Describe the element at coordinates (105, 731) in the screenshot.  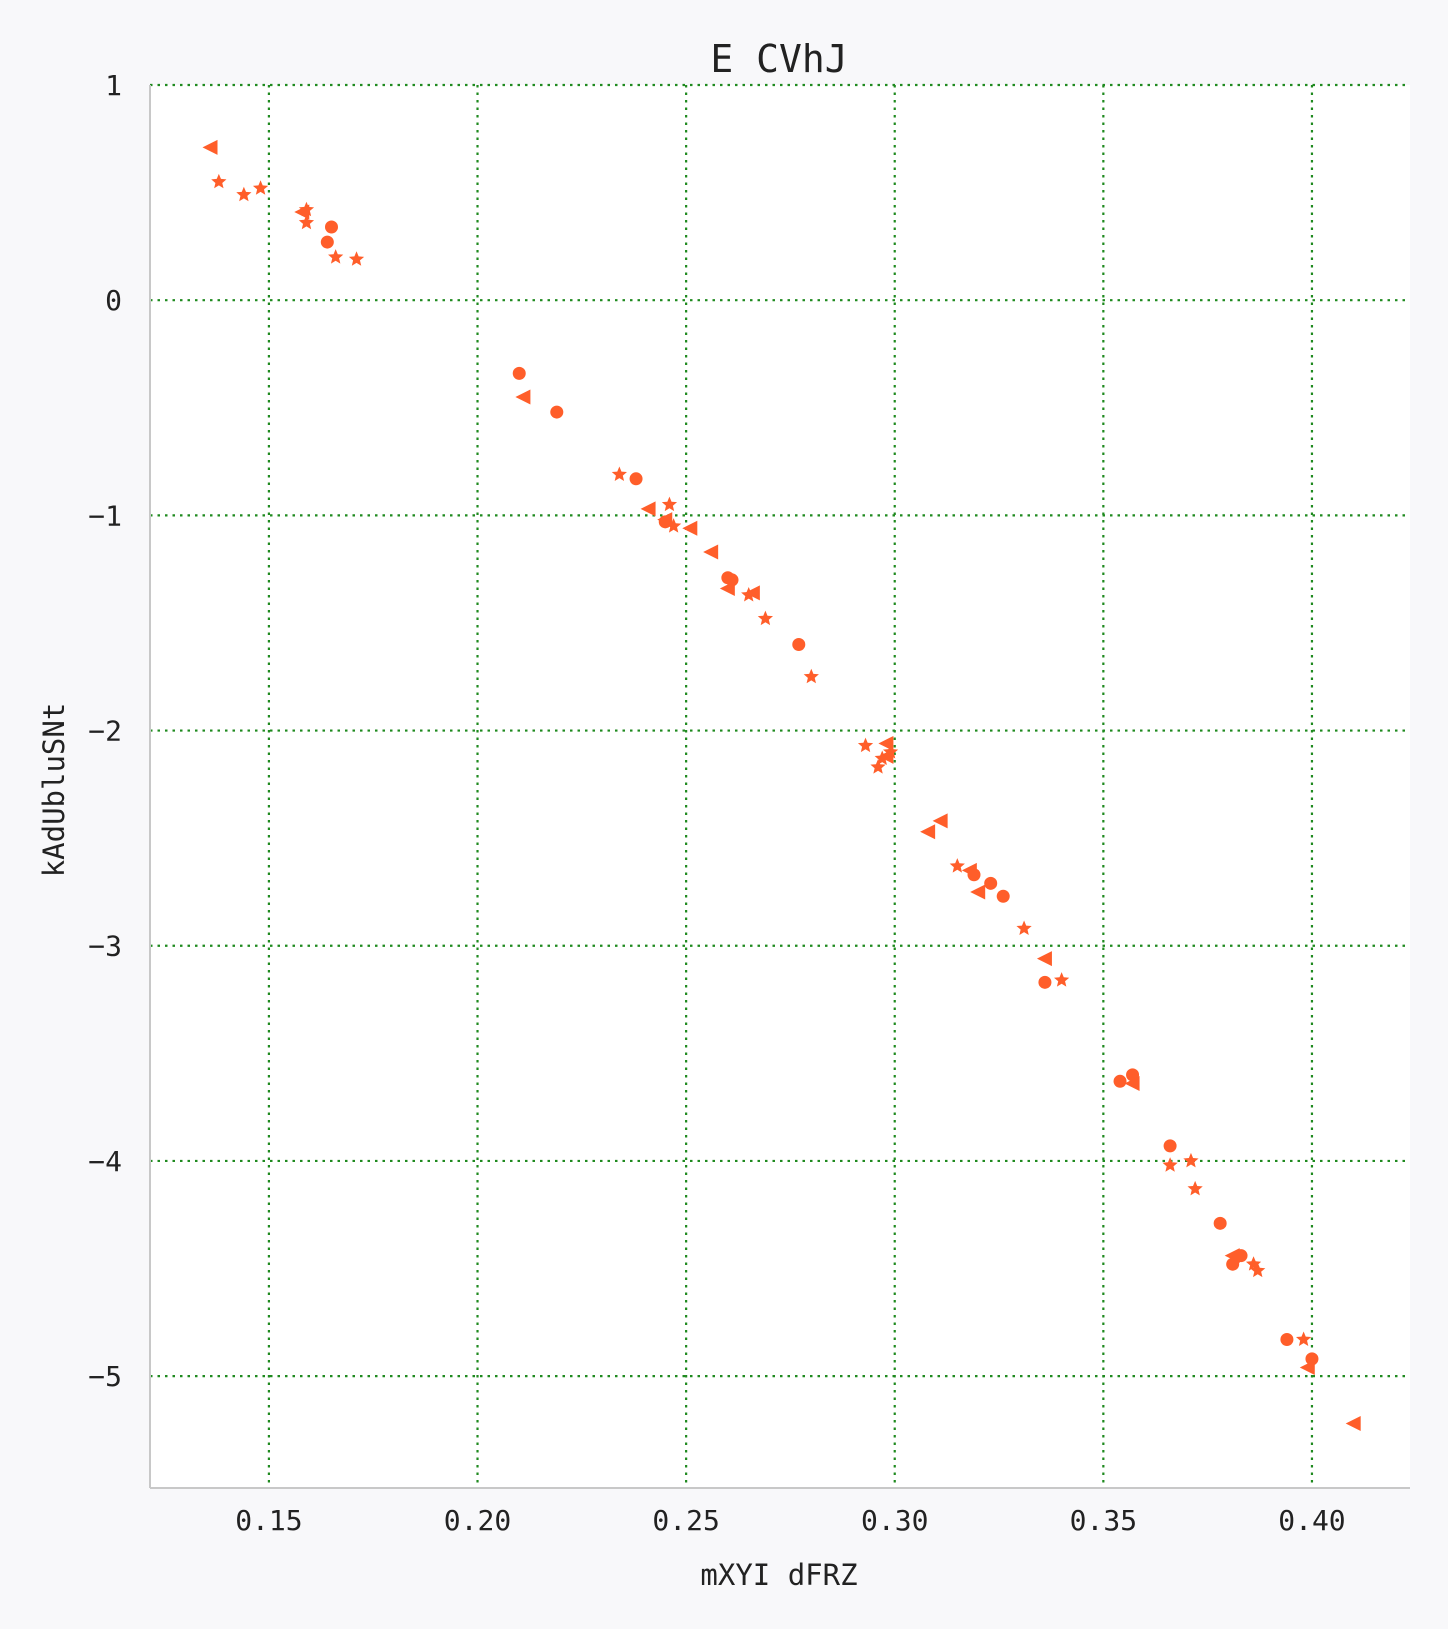
I see `y-tick-label: −2` at that location.